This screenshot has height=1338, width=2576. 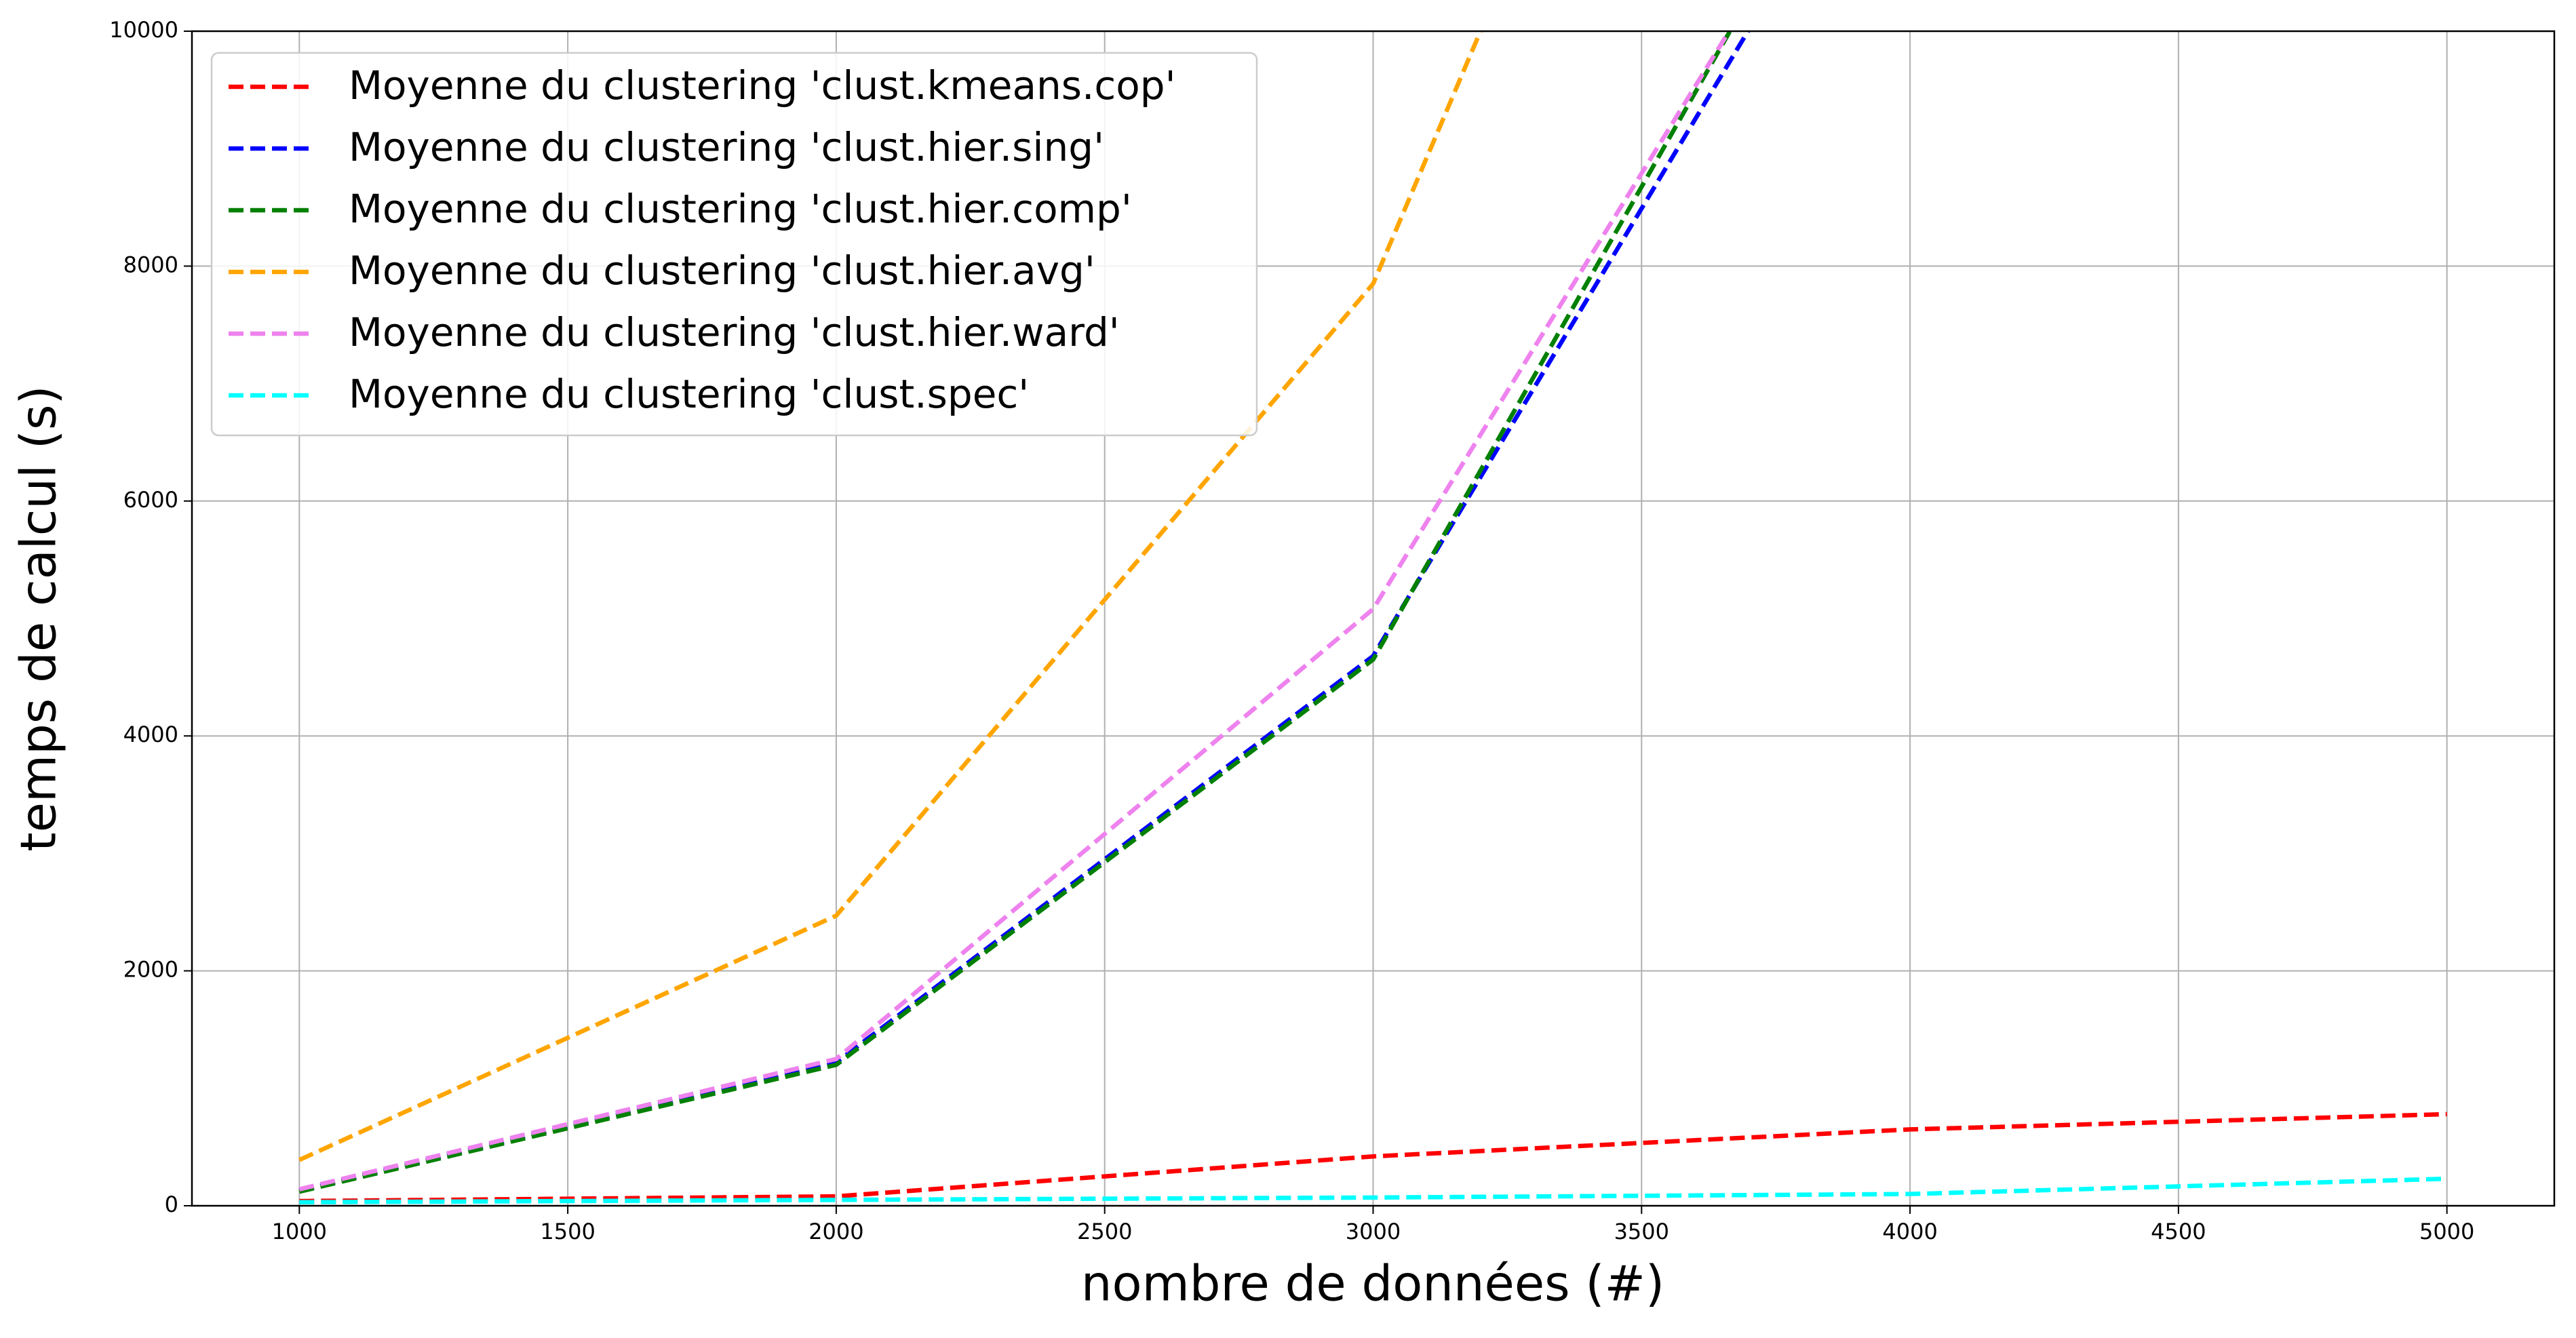 What do you see at coordinates (726, 147) in the screenshot?
I see `legend-label: Moyenne du clustering 'clust.hier.sing'` at bounding box center [726, 147].